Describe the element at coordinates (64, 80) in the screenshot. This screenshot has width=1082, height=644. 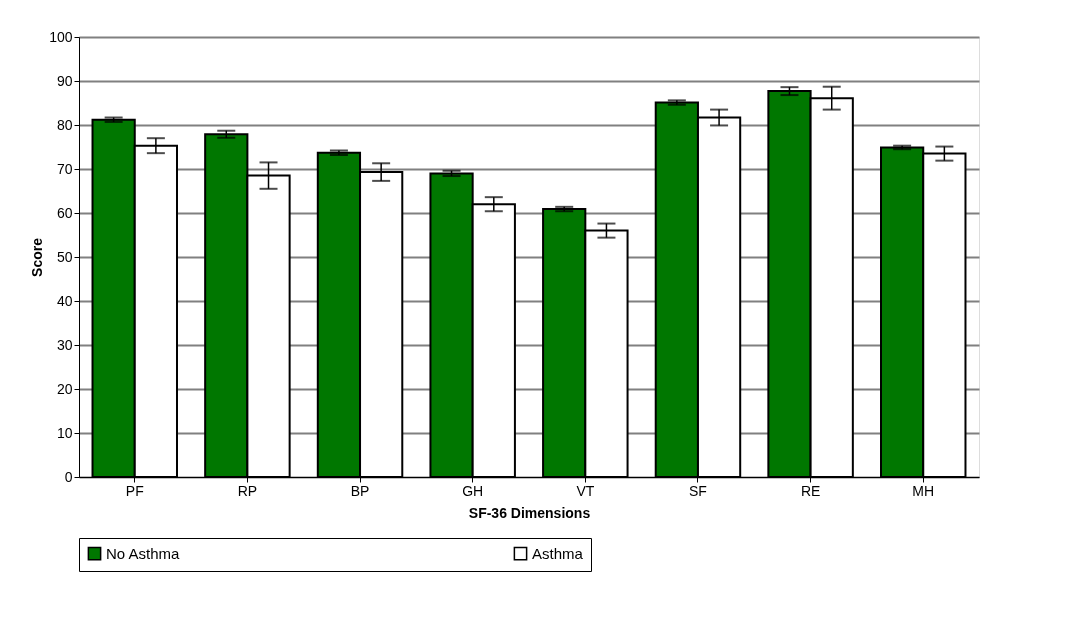
I see `y-tick-label: 90` at that location.